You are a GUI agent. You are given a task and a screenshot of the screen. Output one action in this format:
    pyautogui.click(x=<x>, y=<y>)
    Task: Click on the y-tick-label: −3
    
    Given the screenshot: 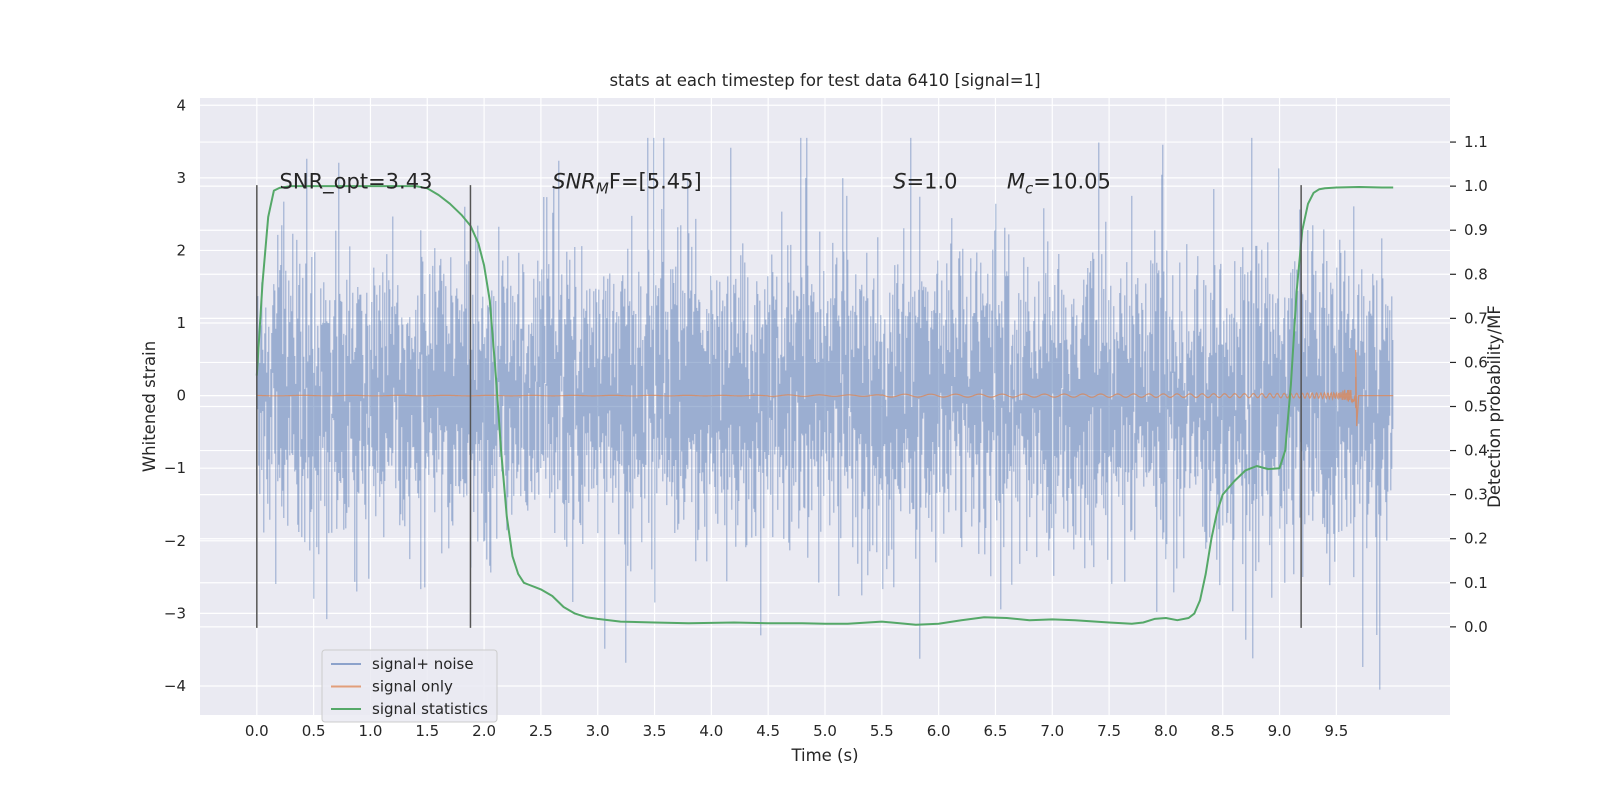 What is the action you would take?
    pyautogui.click(x=175, y=613)
    